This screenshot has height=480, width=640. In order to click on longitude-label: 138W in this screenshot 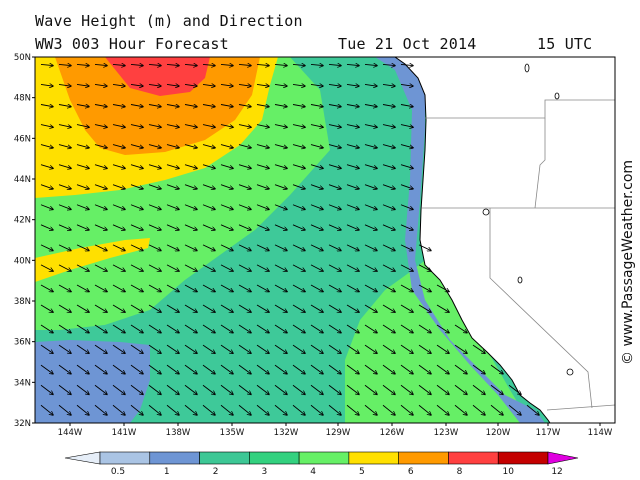, I will do `click(178, 433)`.